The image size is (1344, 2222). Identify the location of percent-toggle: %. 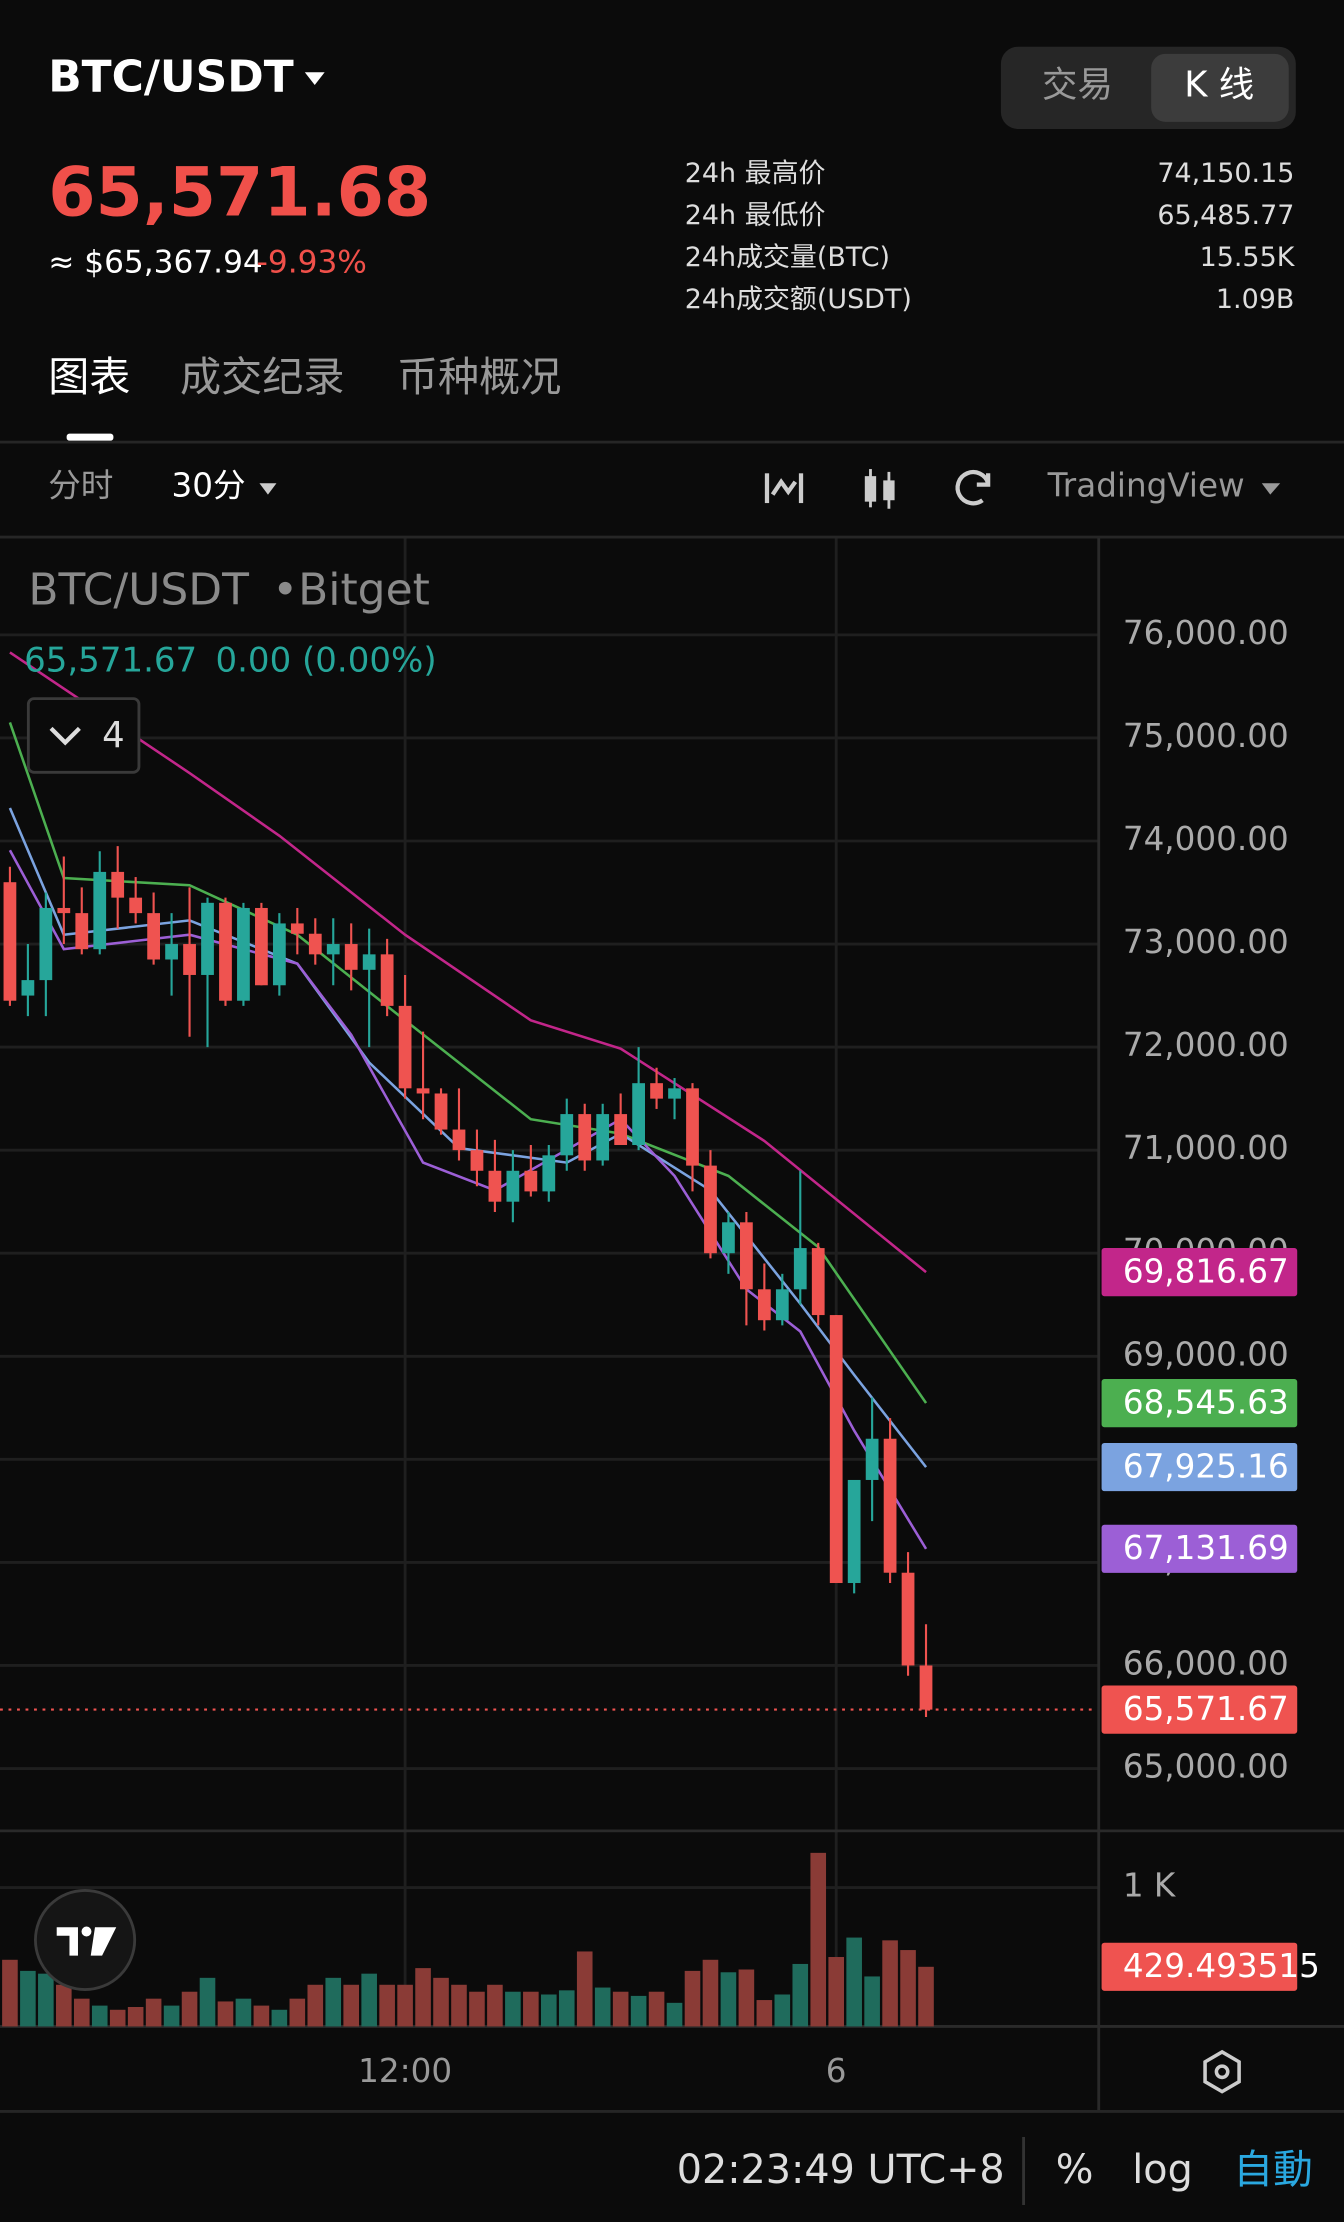
(1075, 2170).